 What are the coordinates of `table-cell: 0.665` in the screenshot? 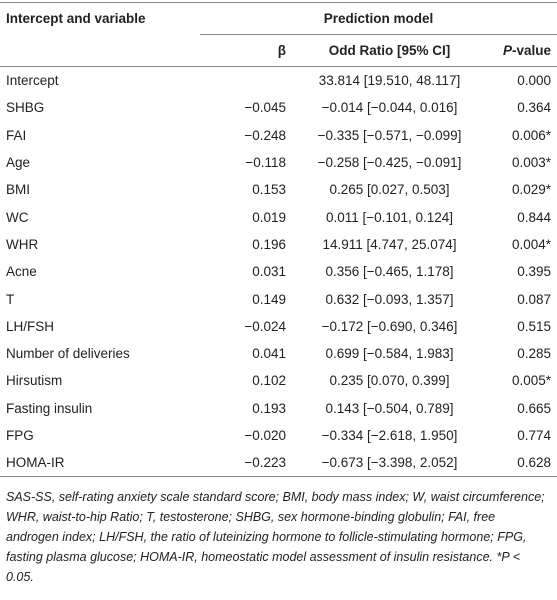 It's located at (534, 408).